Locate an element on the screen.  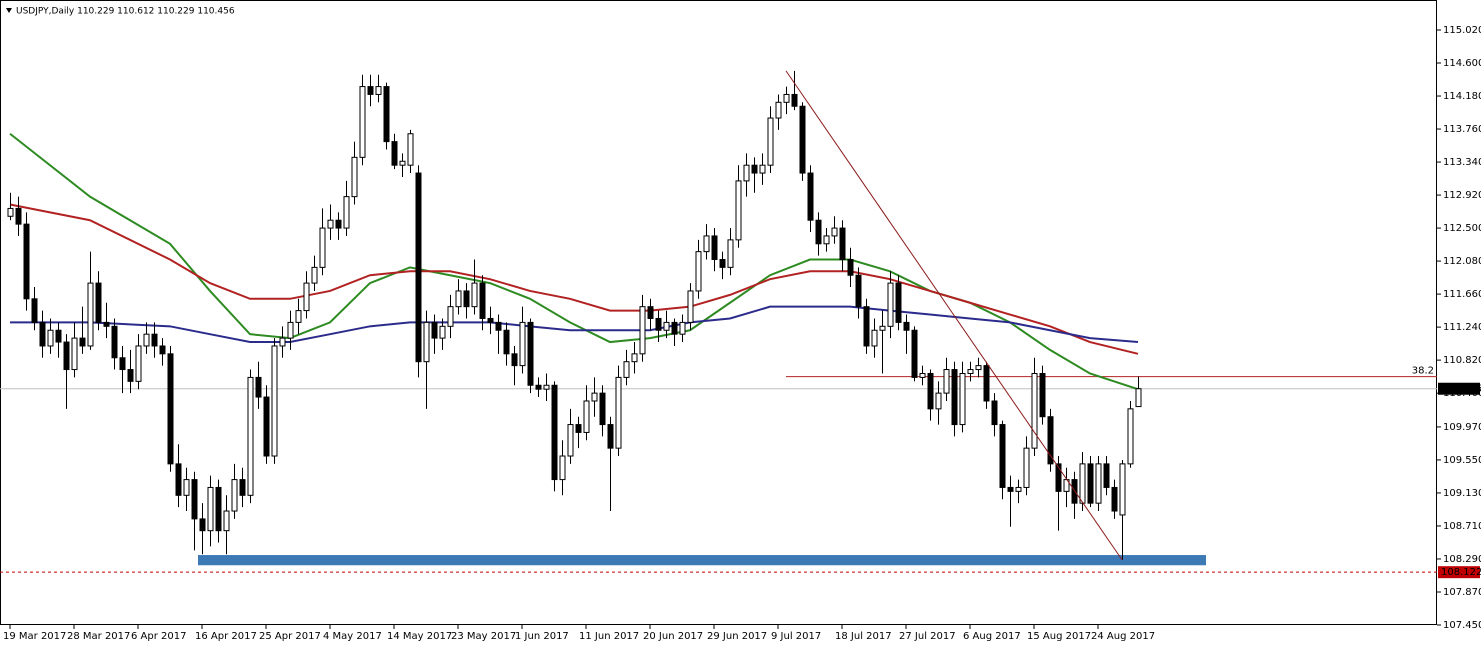
x-tick-label: 18 Jul 2017 is located at coordinates (863, 636).